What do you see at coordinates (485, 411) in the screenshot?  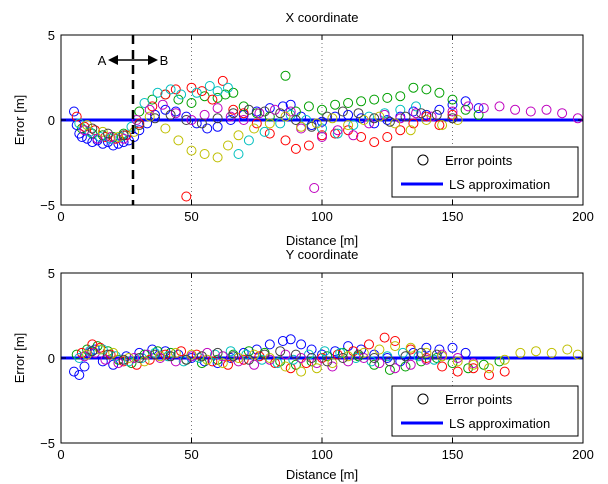 I see `legend: Error points LS approximation` at bounding box center [485, 411].